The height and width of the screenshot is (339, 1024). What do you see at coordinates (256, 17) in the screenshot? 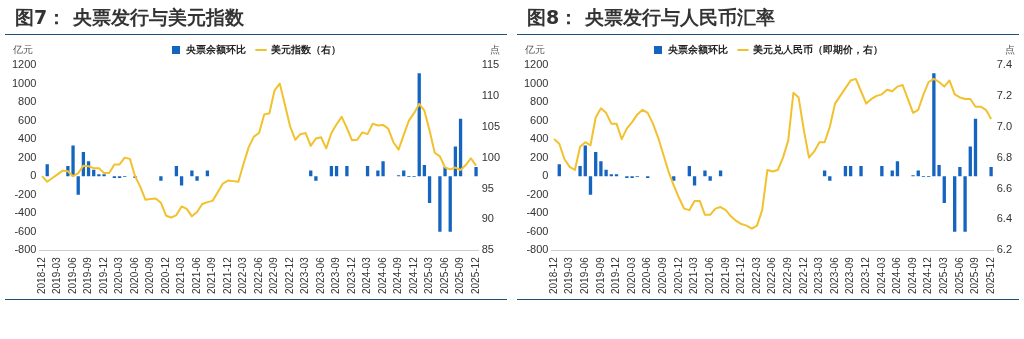
I see `chart-title: 图7： 央票发行与美元指数` at bounding box center [256, 17].